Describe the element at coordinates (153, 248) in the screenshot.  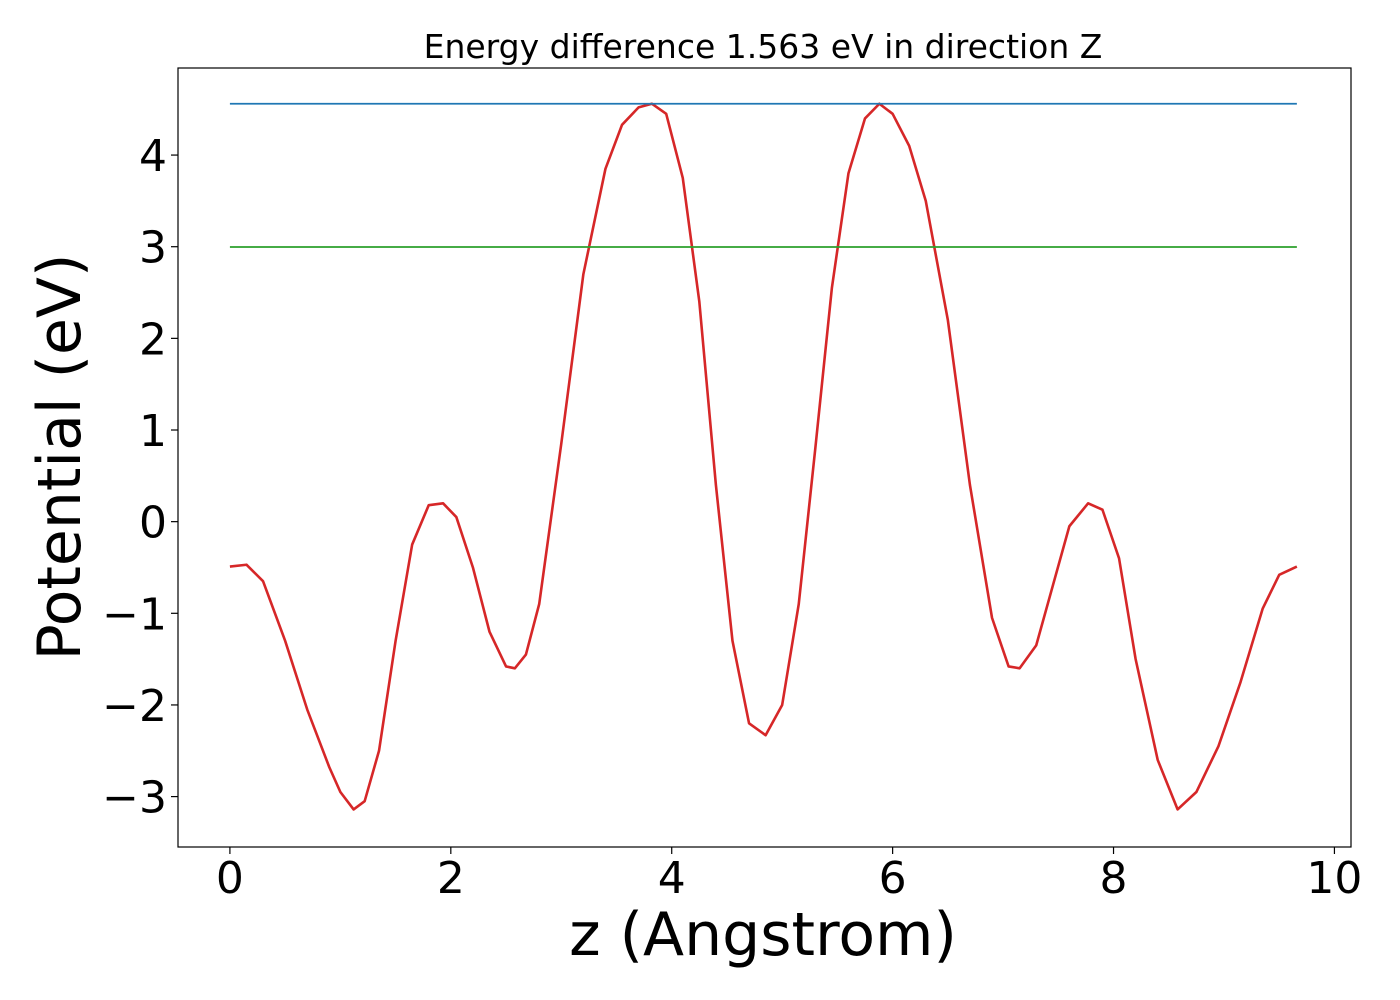
I see `y-tick-label: 3` at that location.